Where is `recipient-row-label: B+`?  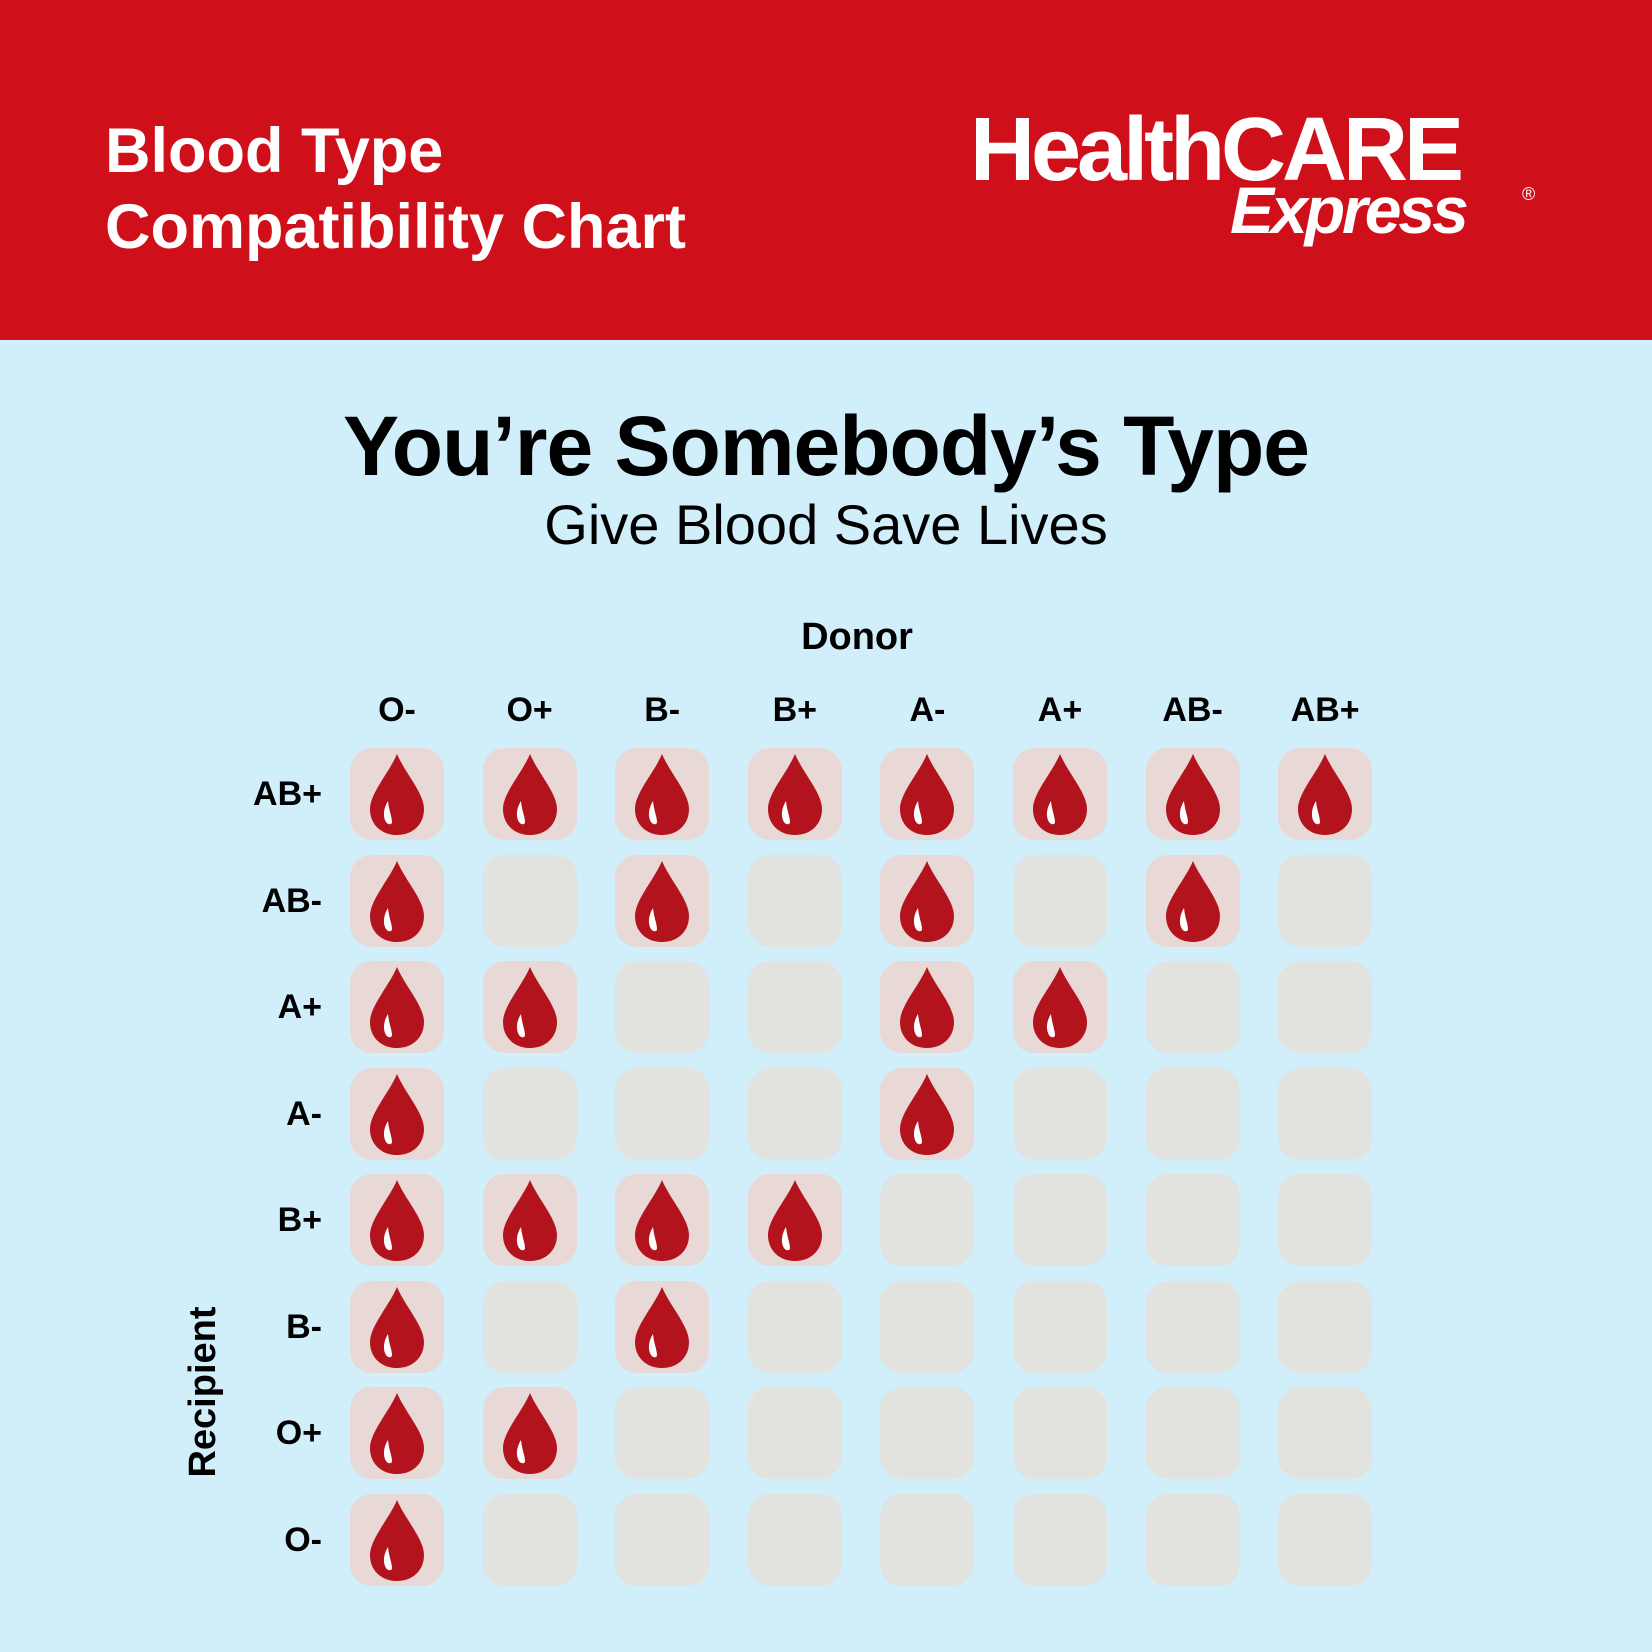 recipient-row-label: B+ is located at coordinates (299, 1220).